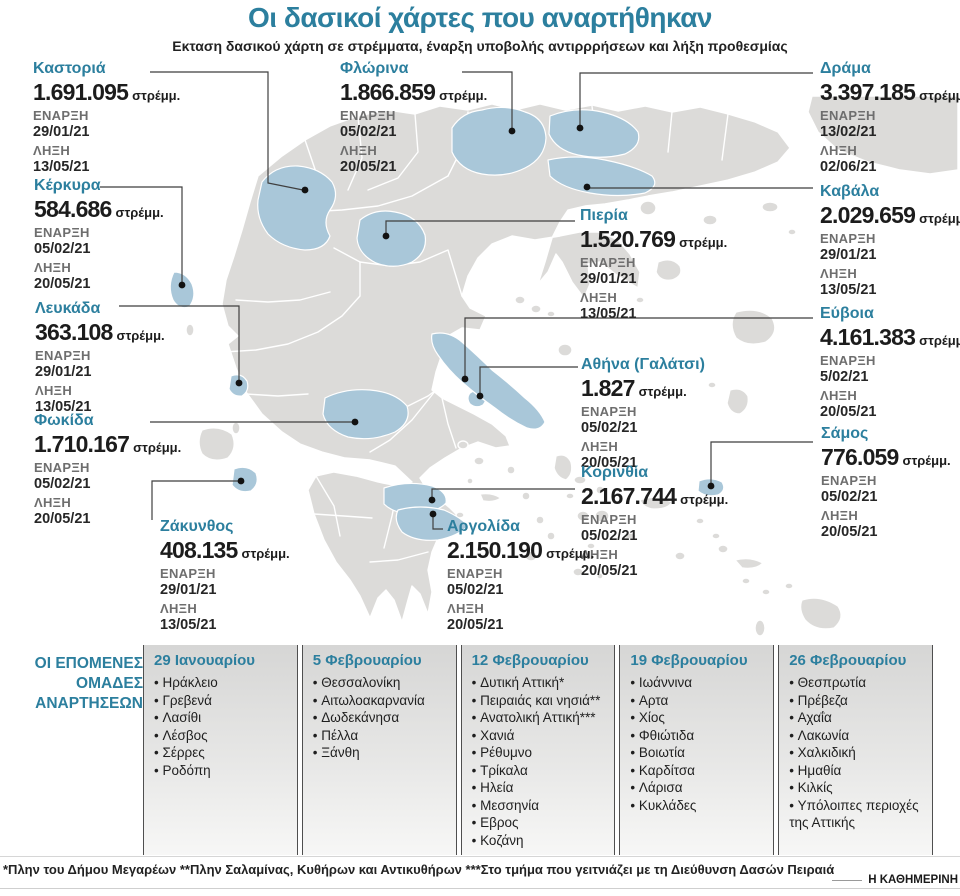  What do you see at coordinates (699, 753) in the screenshot?
I see `list-item: Βοιωτία` at bounding box center [699, 753].